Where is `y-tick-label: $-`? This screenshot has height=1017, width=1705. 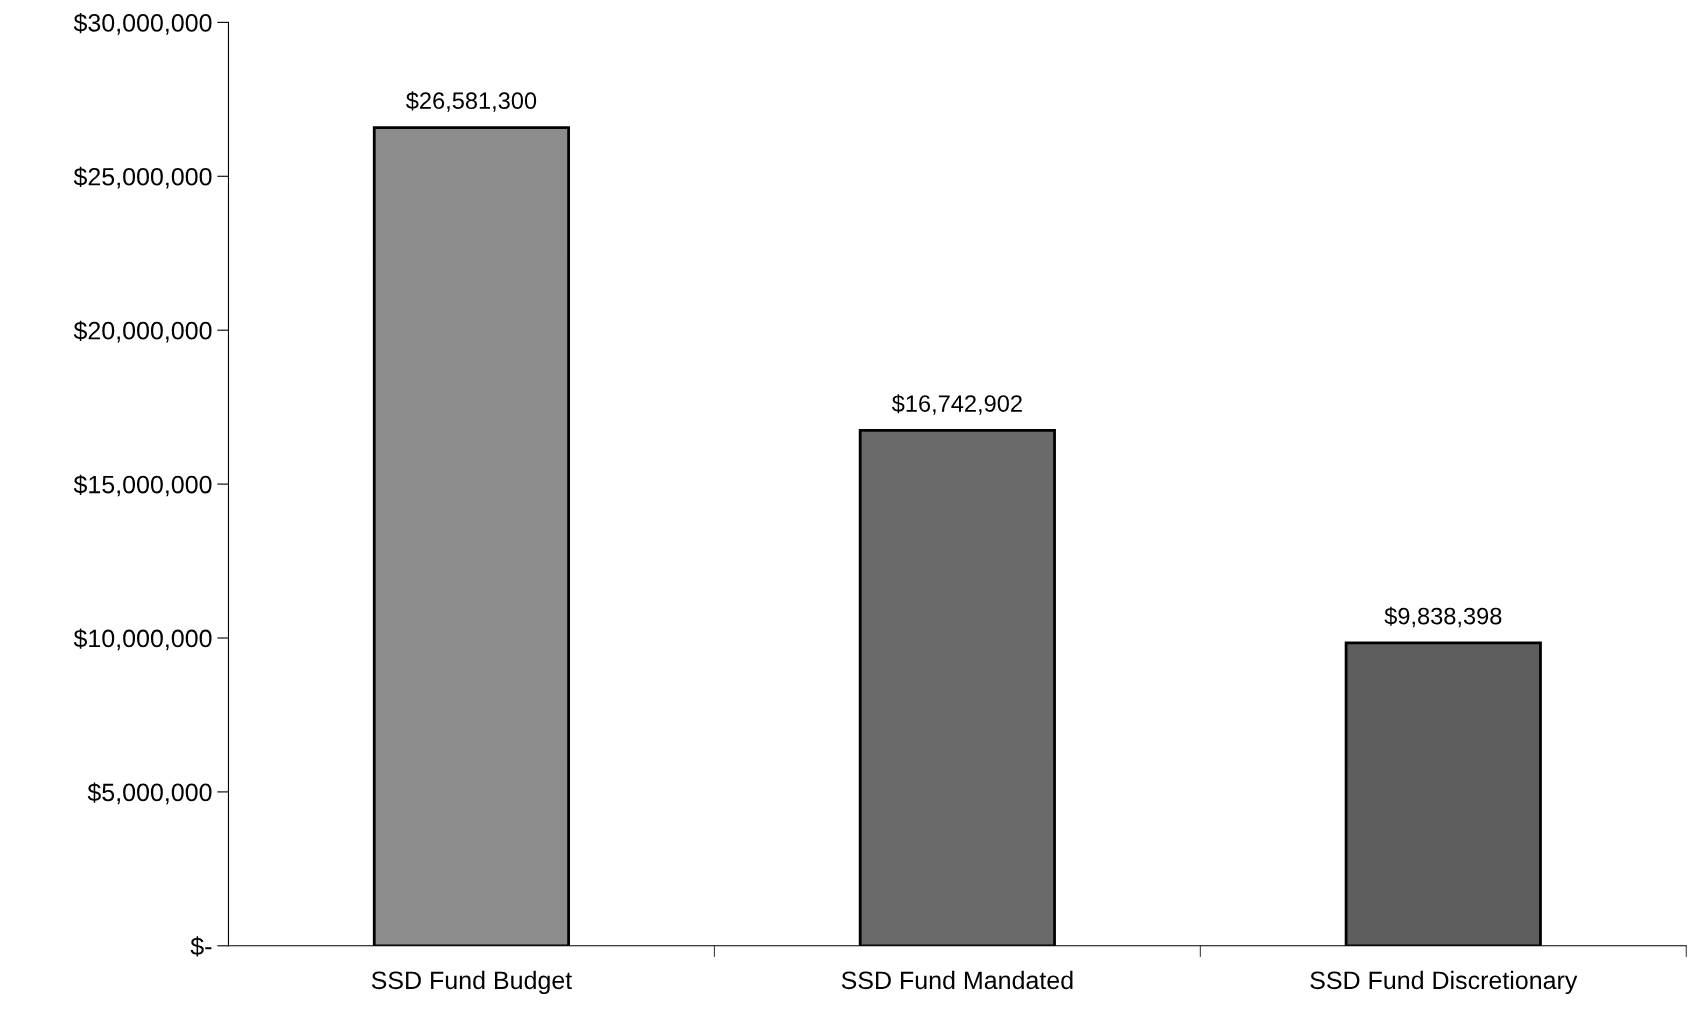 y-tick-label: $- is located at coordinates (201, 946).